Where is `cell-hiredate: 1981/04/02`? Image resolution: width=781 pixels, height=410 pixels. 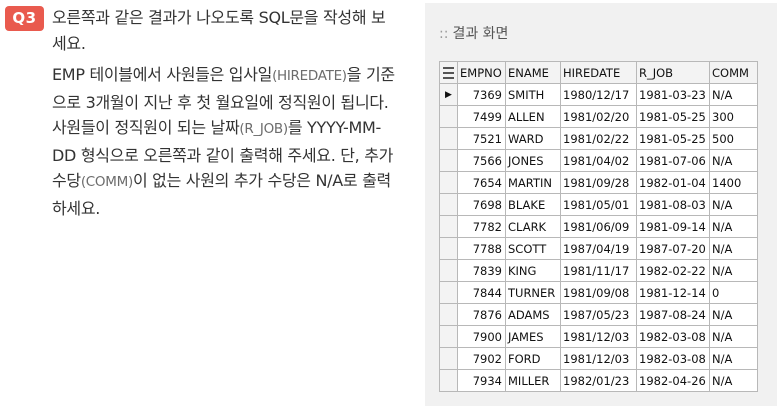 cell-hiredate: 1981/04/02 is located at coordinates (598, 160).